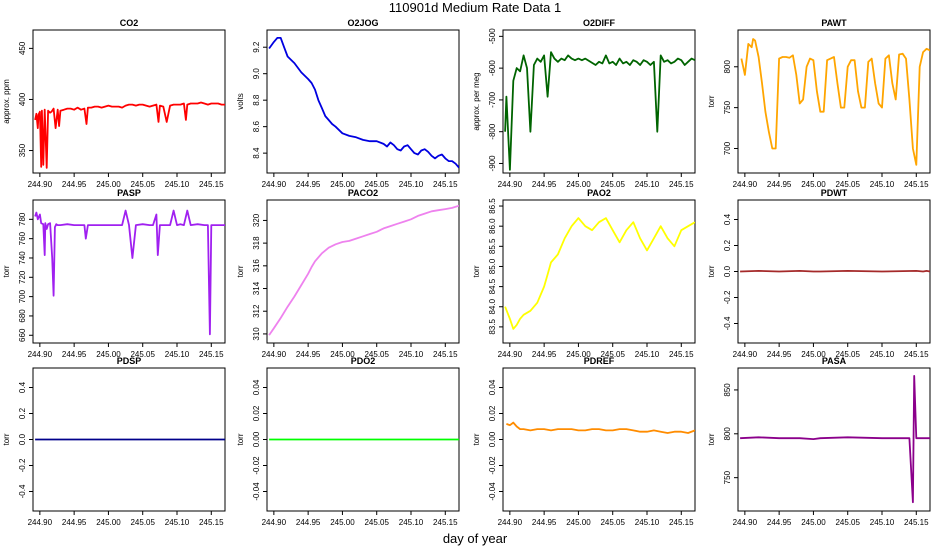 Image resolution: width=950 pixels, height=550 pixels. I want to click on series-line-paco2, so click(363, 270).